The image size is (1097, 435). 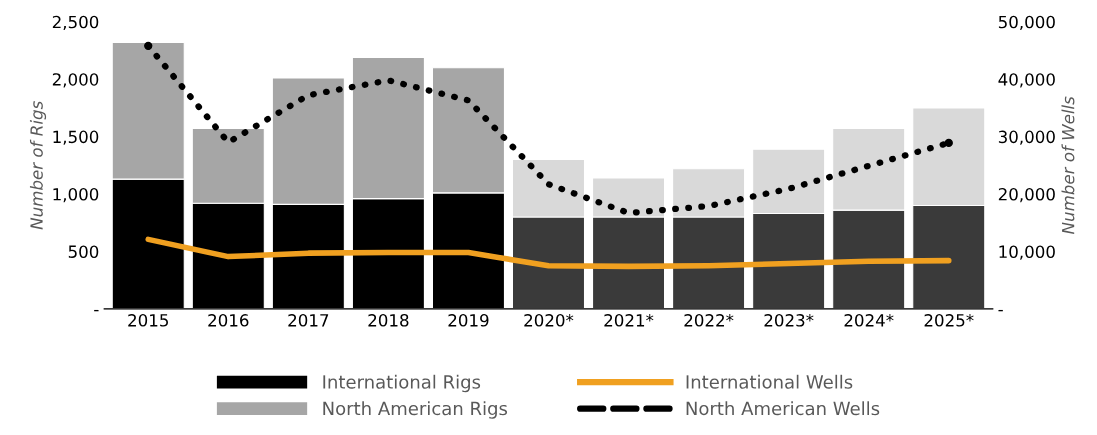 I want to click on y2-tick-label: -, so click(x=1000, y=310).